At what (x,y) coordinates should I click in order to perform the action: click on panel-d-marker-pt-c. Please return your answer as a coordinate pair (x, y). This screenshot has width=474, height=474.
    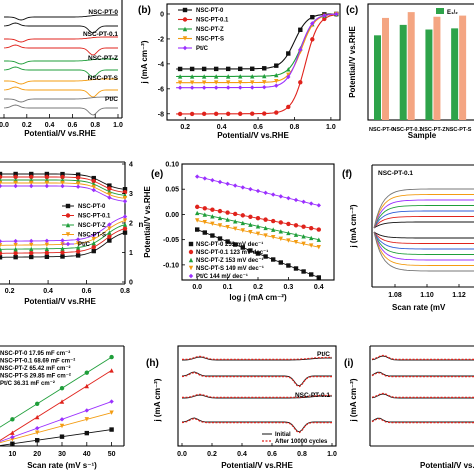
    Looking at the image, I should click on (125, 216).